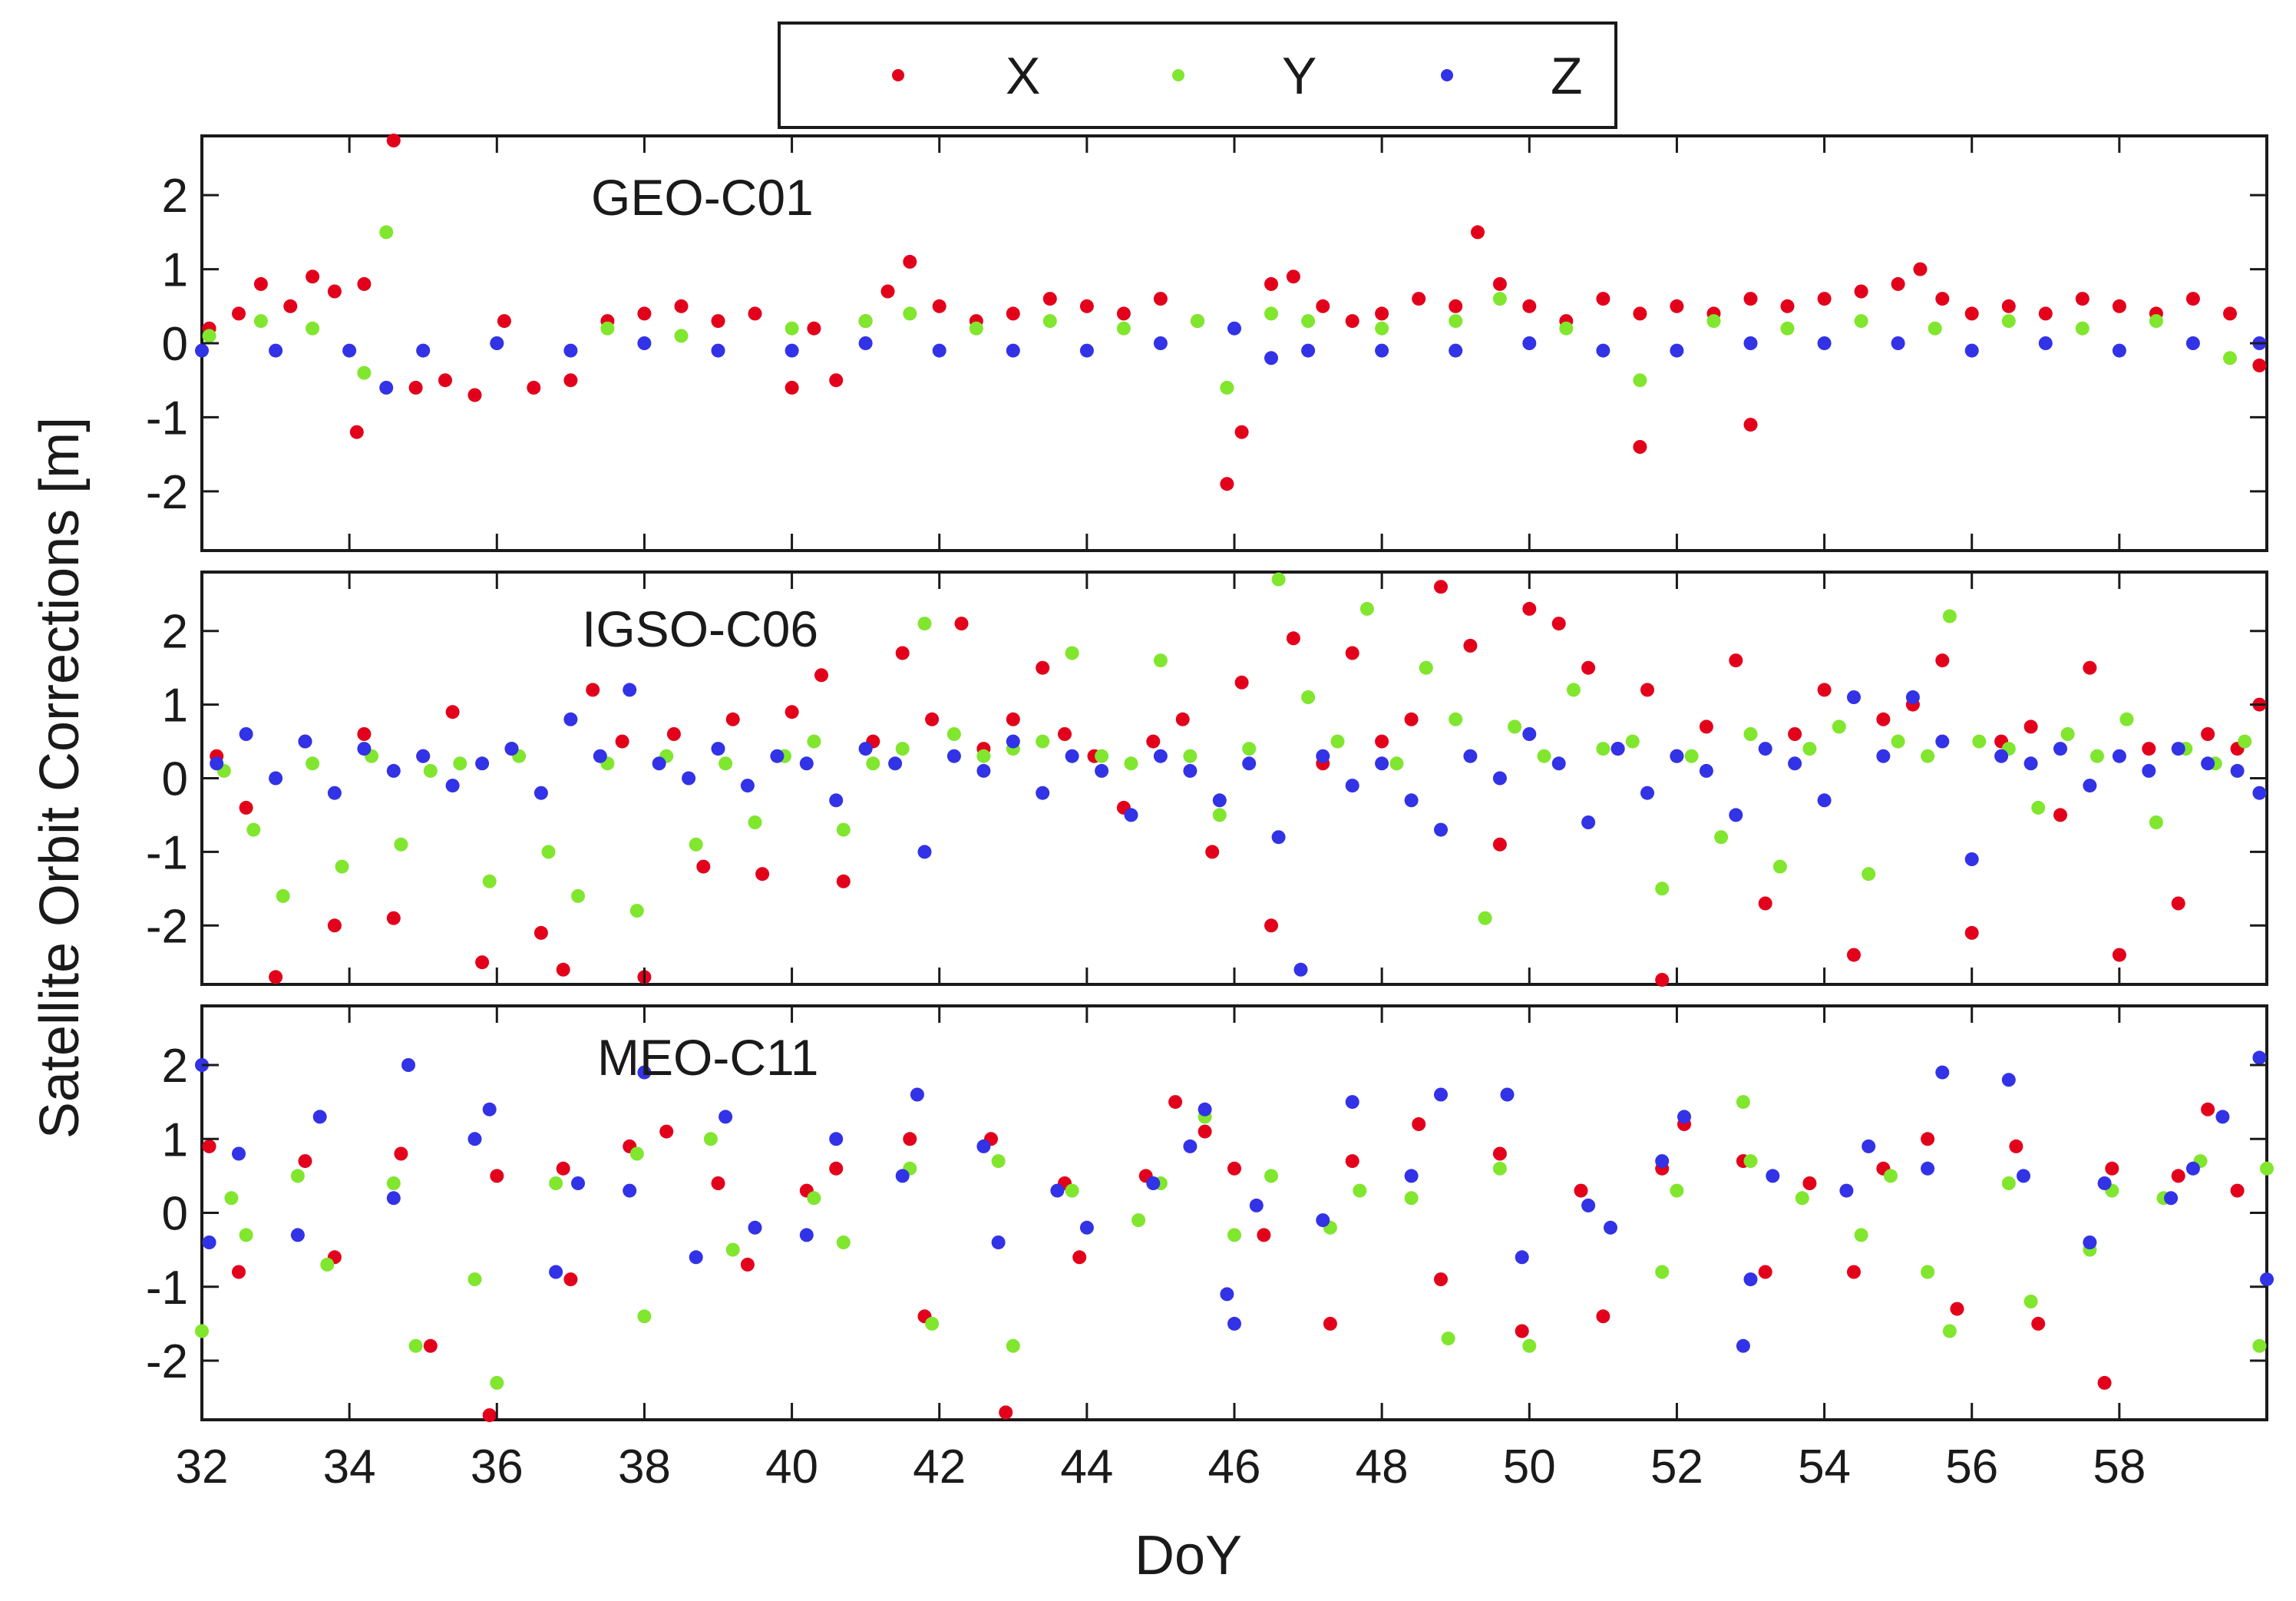 This screenshot has height=1601, width=2296. What do you see at coordinates (703, 198) in the screenshot?
I see `panel-title: GEO-C01` at bounding box center [703, 198].